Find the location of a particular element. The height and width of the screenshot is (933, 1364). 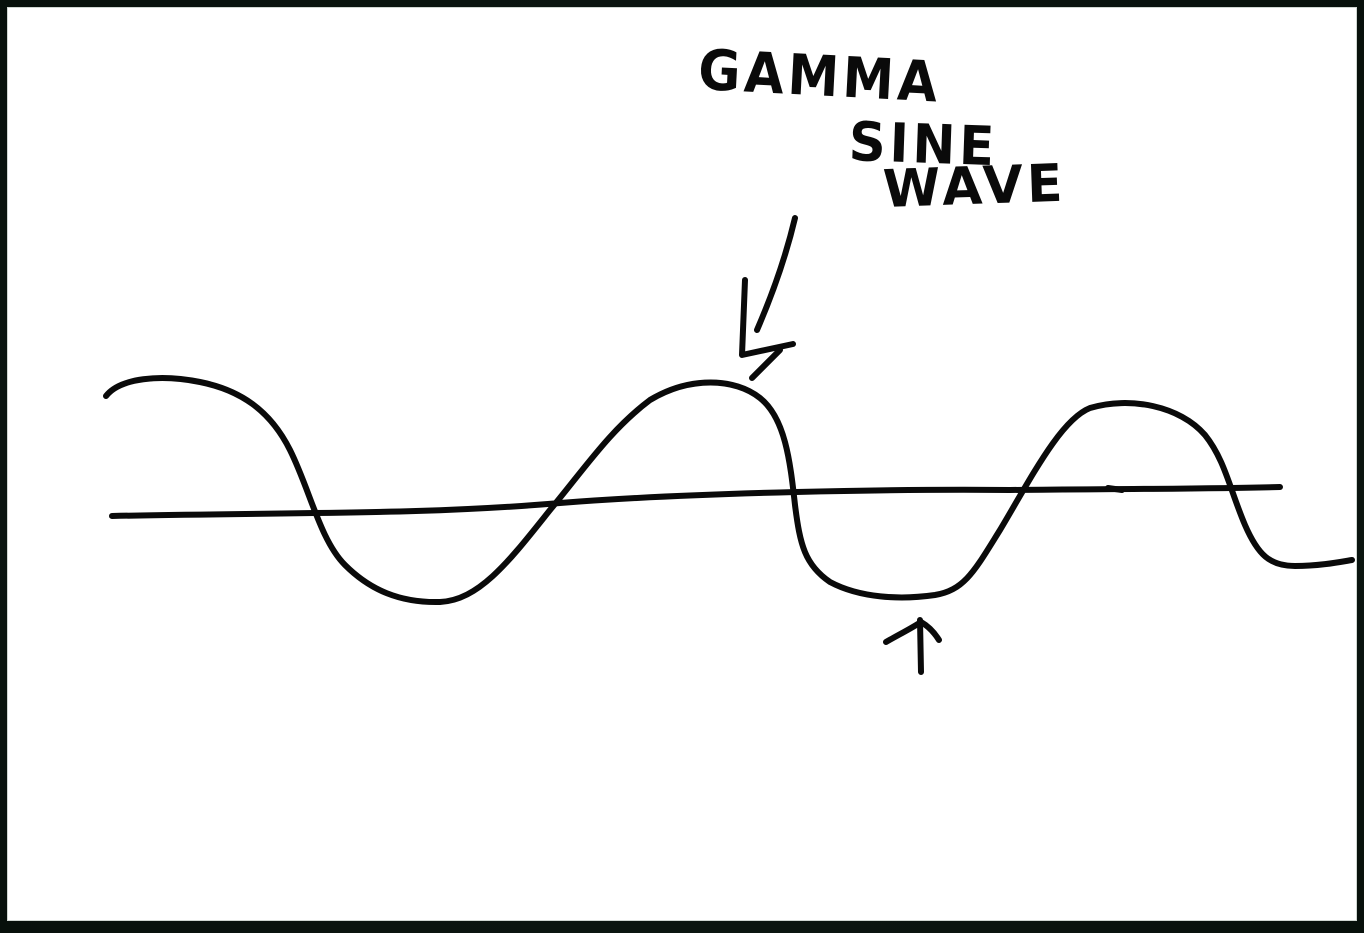

arrow-to-crest-head is located at coordinates (767, 329).